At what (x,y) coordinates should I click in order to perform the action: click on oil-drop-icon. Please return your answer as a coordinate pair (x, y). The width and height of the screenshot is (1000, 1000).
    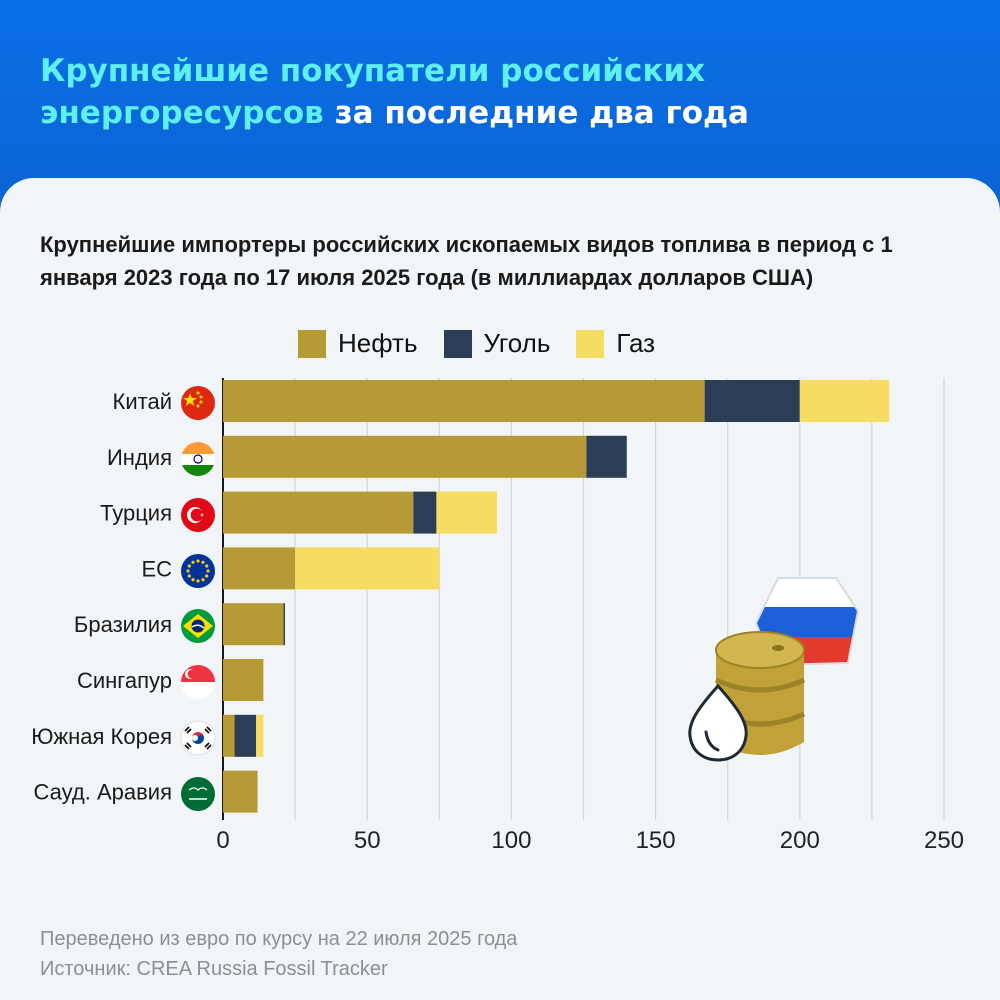
    Looking at the image, I should click on (718, 722).